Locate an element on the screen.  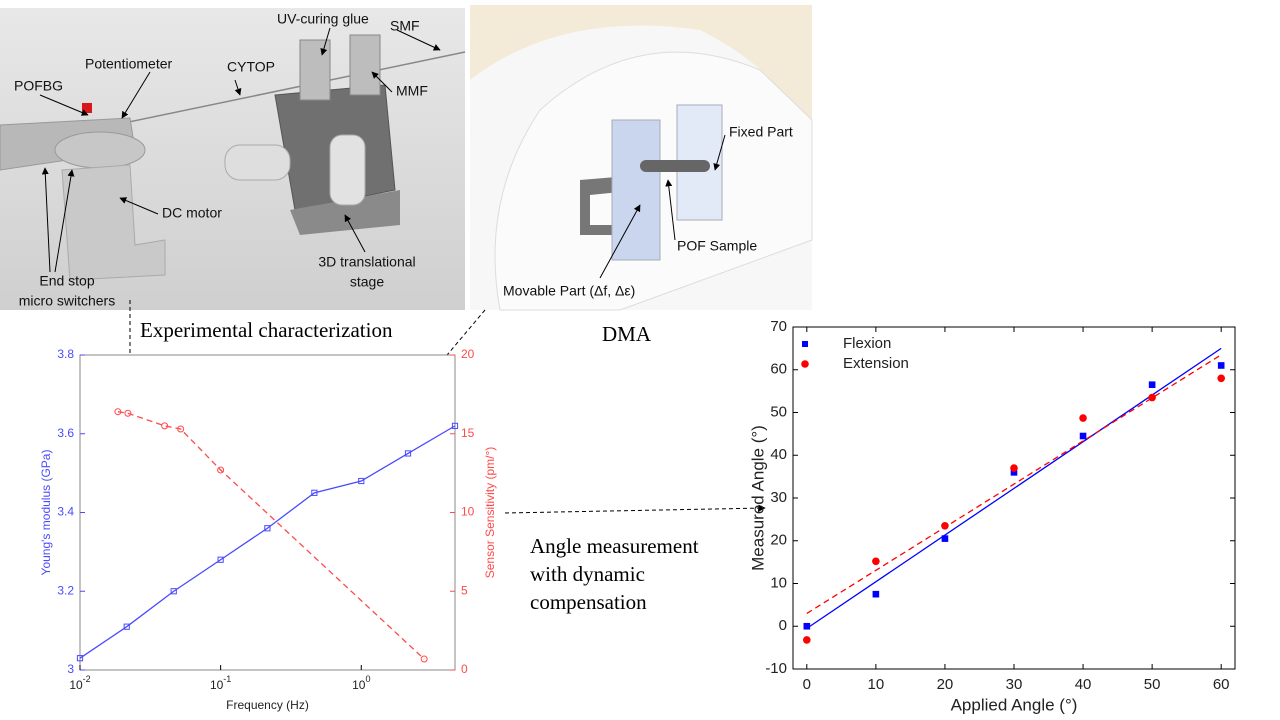
x-tick-label: 60 is located at coordinates (1221, 684).